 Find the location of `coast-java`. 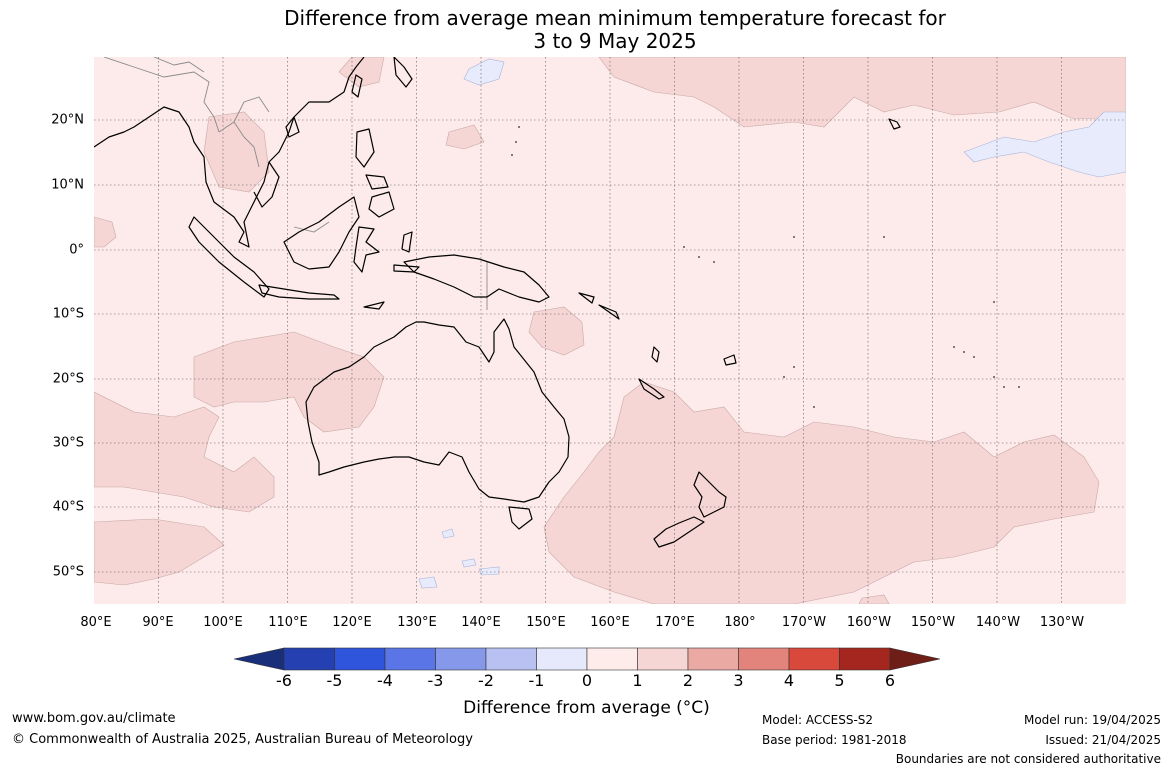

coast-java is located at coordinates (299, 292).